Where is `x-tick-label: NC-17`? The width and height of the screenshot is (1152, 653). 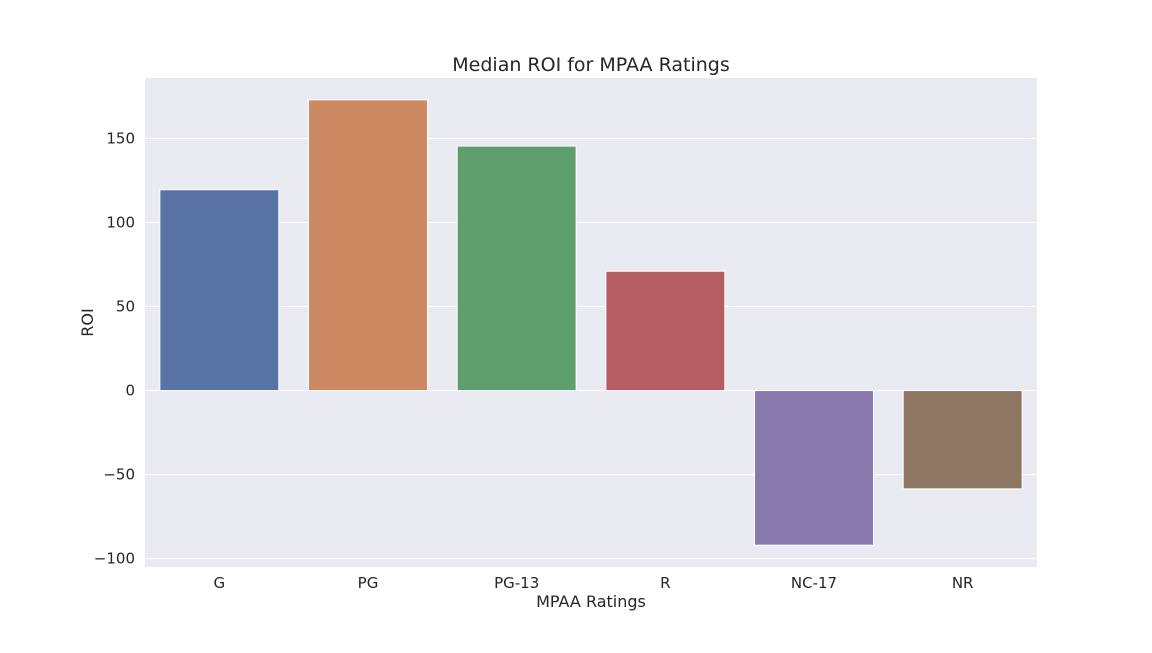 x-tick-label: NC-17 is located at coordinates (814, 583).